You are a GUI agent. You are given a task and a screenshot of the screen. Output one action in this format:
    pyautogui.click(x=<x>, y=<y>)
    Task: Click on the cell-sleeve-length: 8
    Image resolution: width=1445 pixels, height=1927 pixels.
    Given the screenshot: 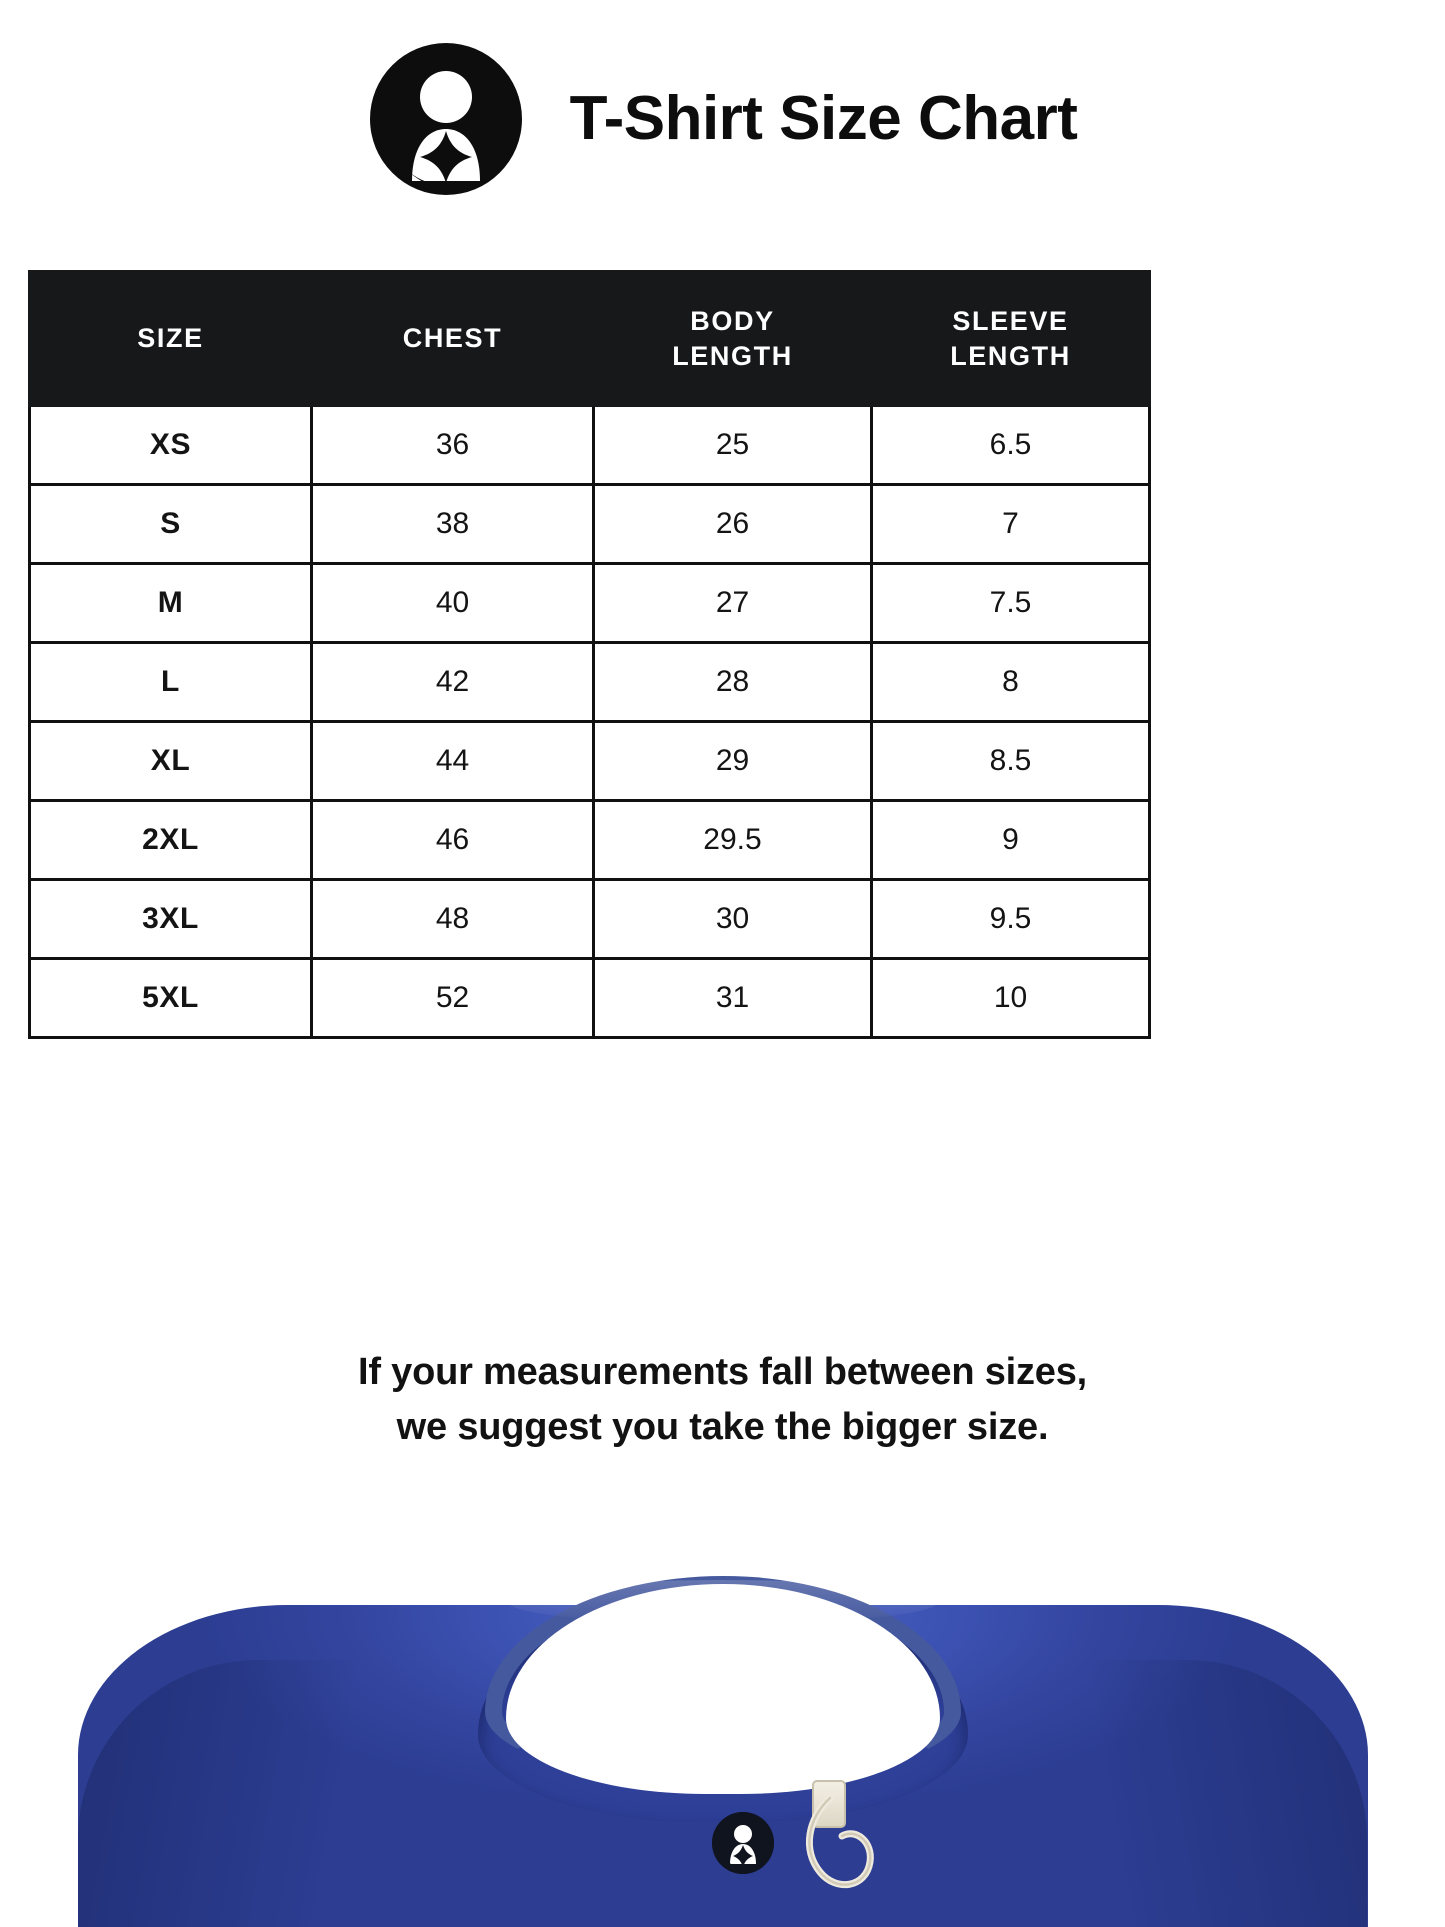 What is the action you would take?
    pyautogui.click(x=1010, y=682)
    